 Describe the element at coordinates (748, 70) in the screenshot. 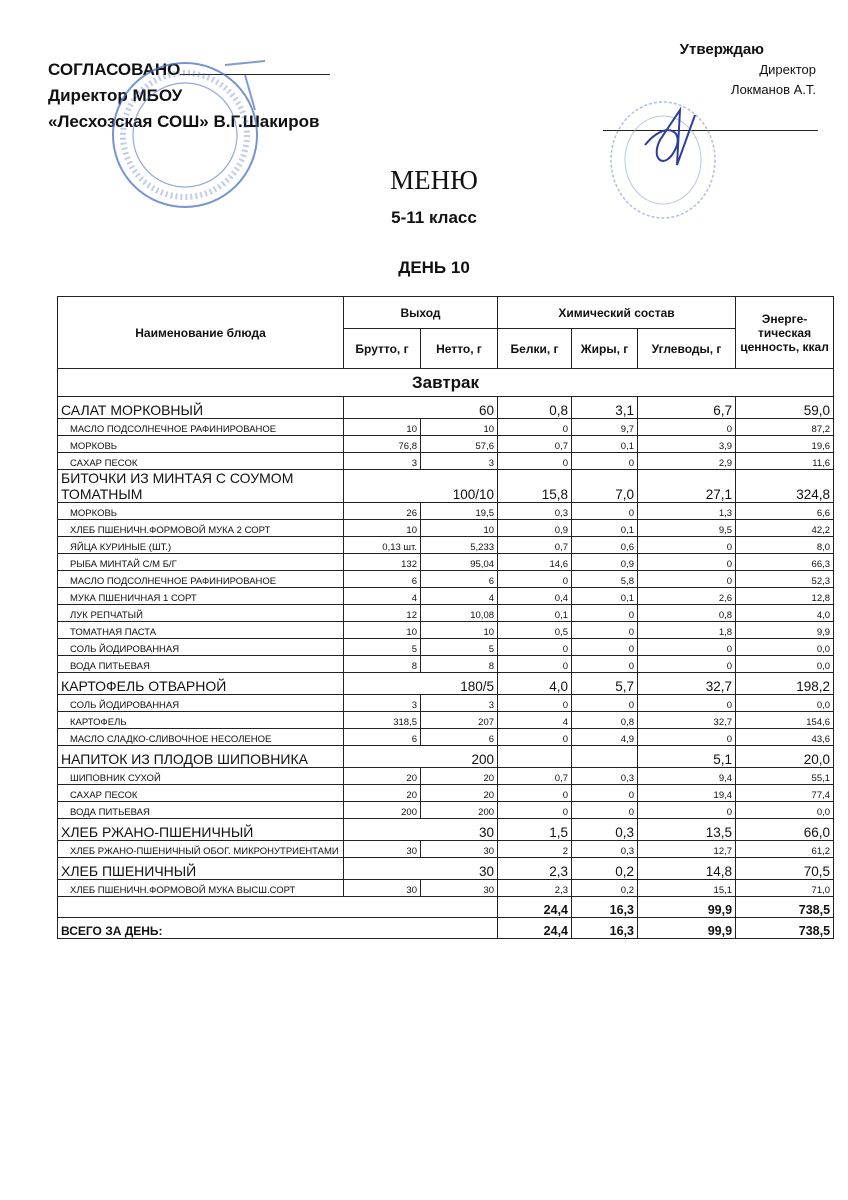

I see `approve-block: Утверждаю Директор Локманов А.Т.` at that location.